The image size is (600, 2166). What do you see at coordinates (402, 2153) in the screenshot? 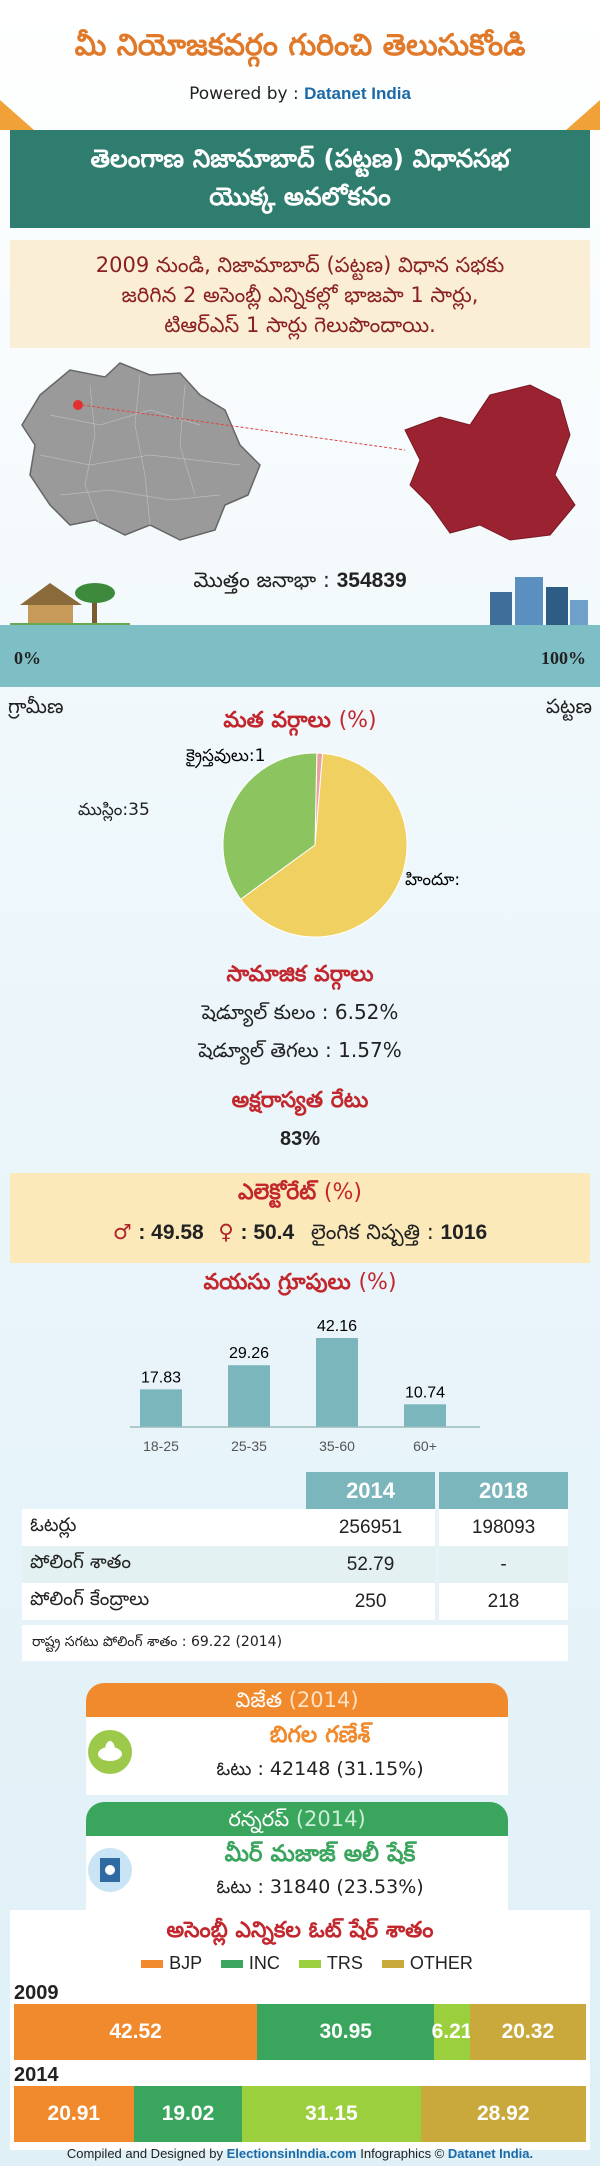
I see `footer-middle: Infographics ©` at bounding box center [402, 2153].